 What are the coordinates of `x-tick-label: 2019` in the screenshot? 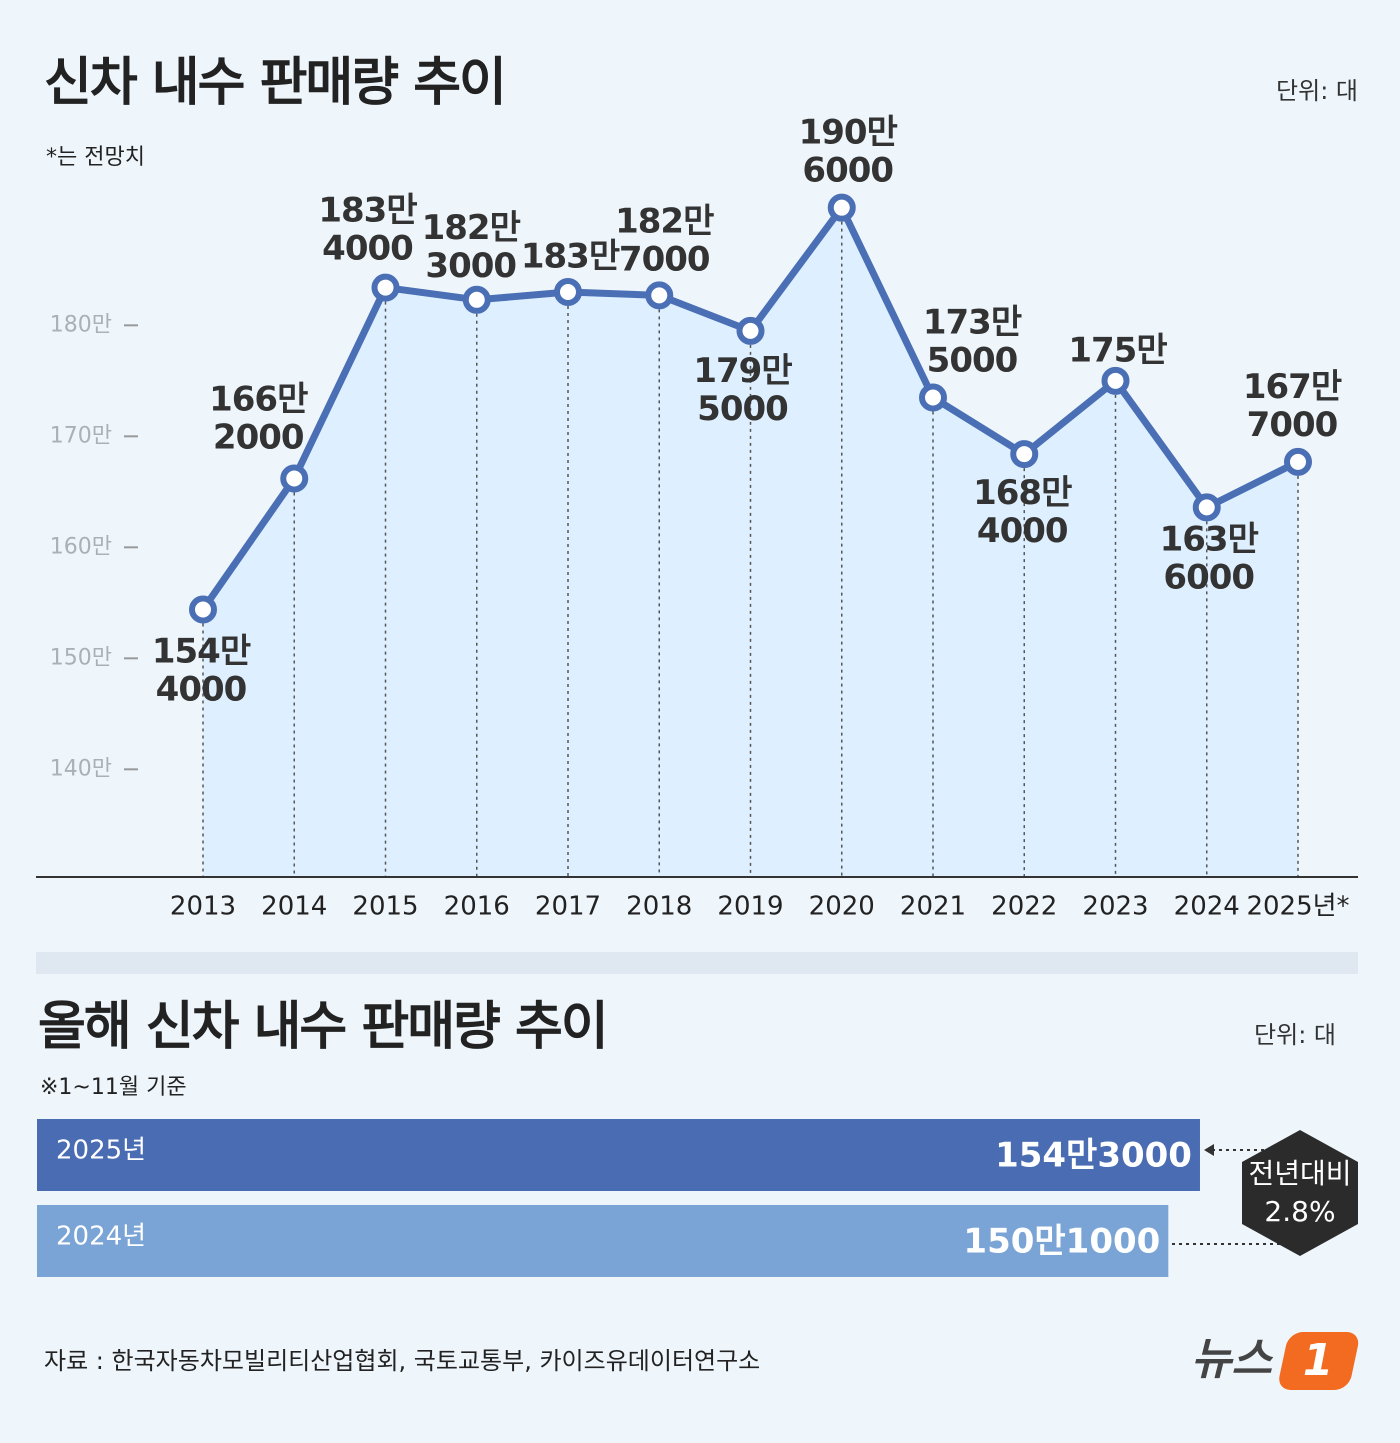 It's located at (750, 907).